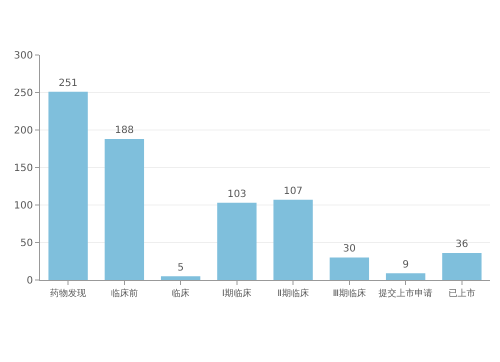 This screenshot has height=362, width=500. Describe the element at coordinates (405, 293) in the screenshot. I see `x-tick-label: 提交上市申请` at that location.